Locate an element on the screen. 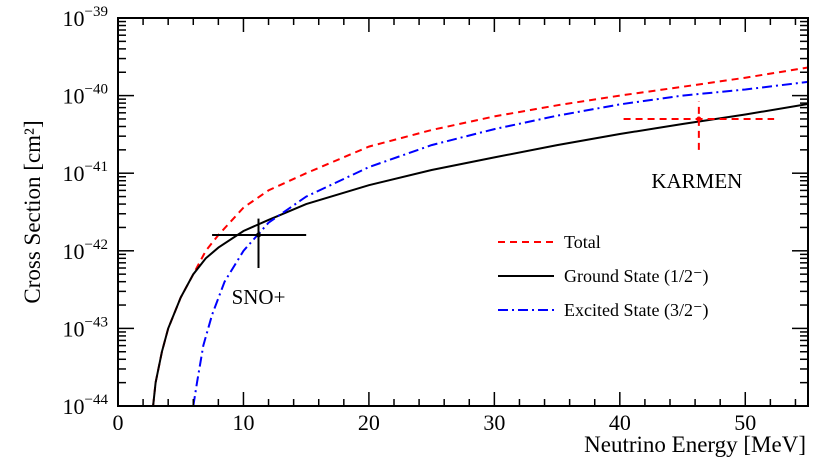 This screenshot has width=819, height=476. x-tick-label-0: 0 is located at coordinates (118, 422).